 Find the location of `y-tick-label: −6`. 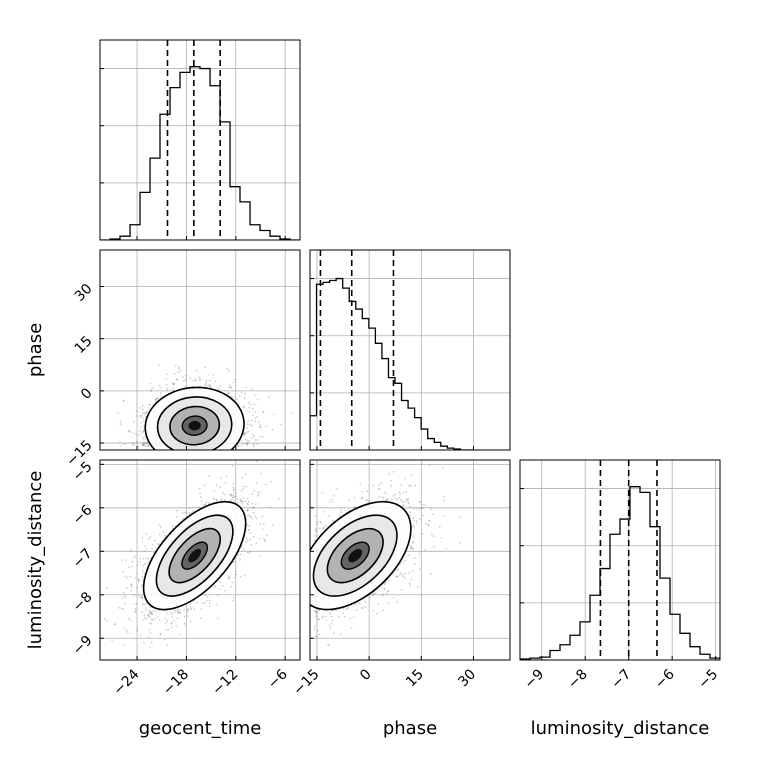

y-tick-label: −6 is located at coordinates (83, 515).